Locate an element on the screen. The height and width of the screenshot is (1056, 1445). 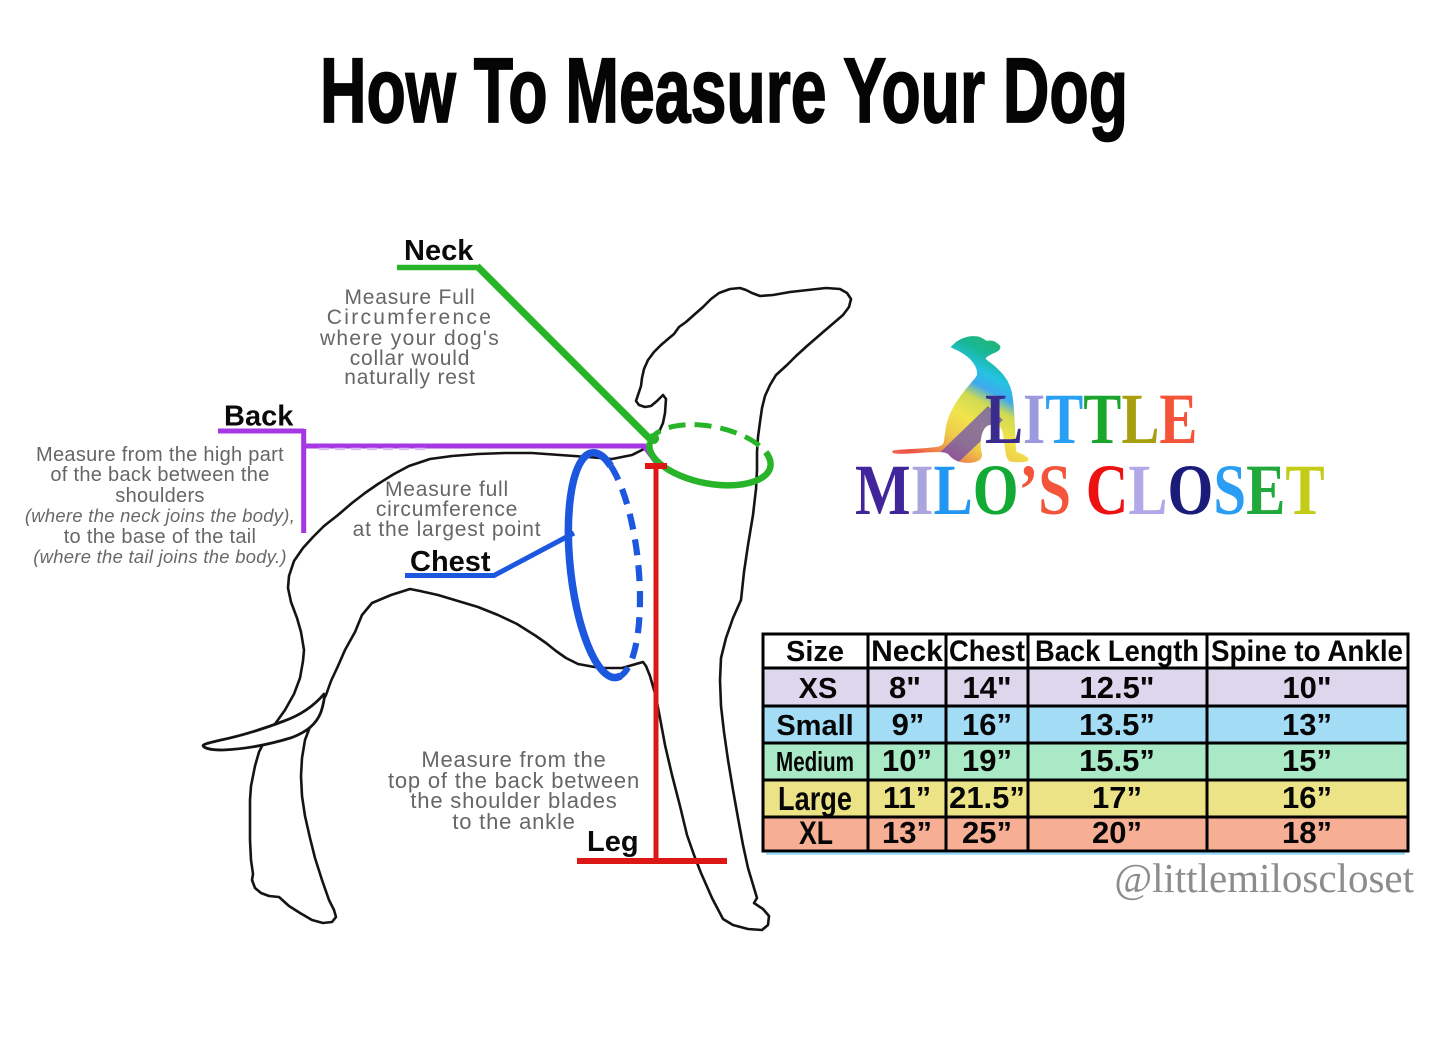
svg-text: 15.5” is located at coordinates (1117, 760).